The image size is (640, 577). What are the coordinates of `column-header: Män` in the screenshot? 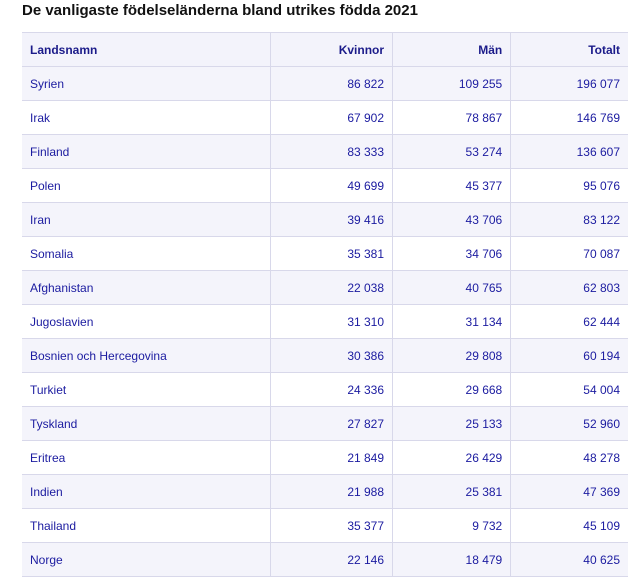 It's located at (452, 49).